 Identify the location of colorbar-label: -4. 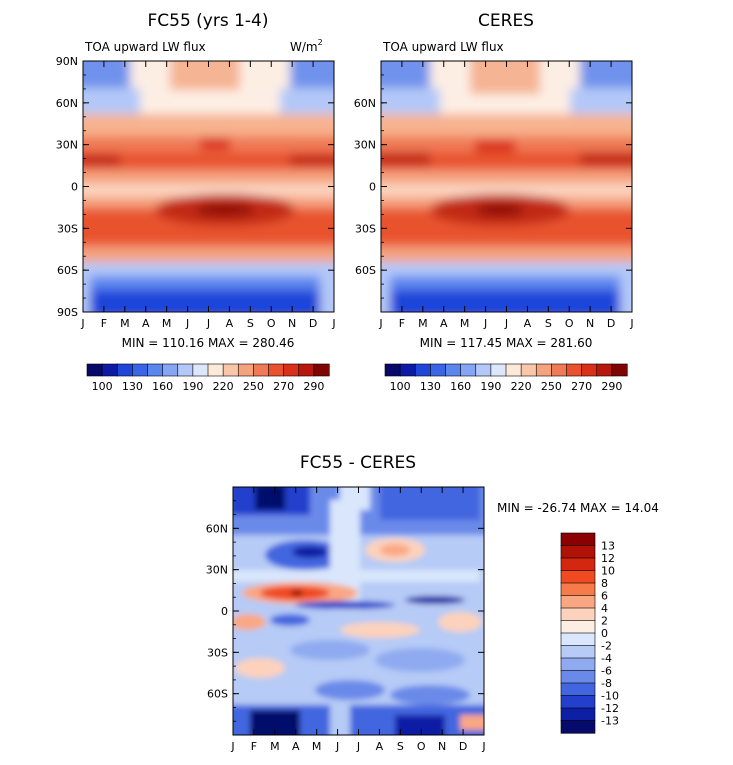
(606, 658).